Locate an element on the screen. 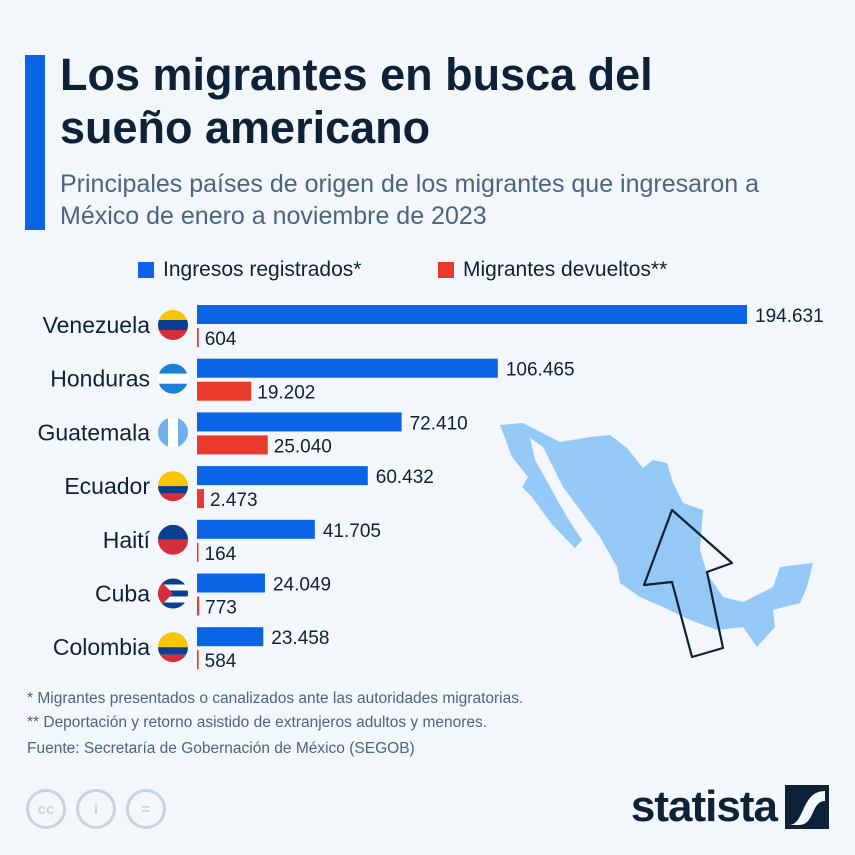 Image resolution: width=855 pixels, height=855 pixels. statista-logo-icon is located at coordinates (807, 807).